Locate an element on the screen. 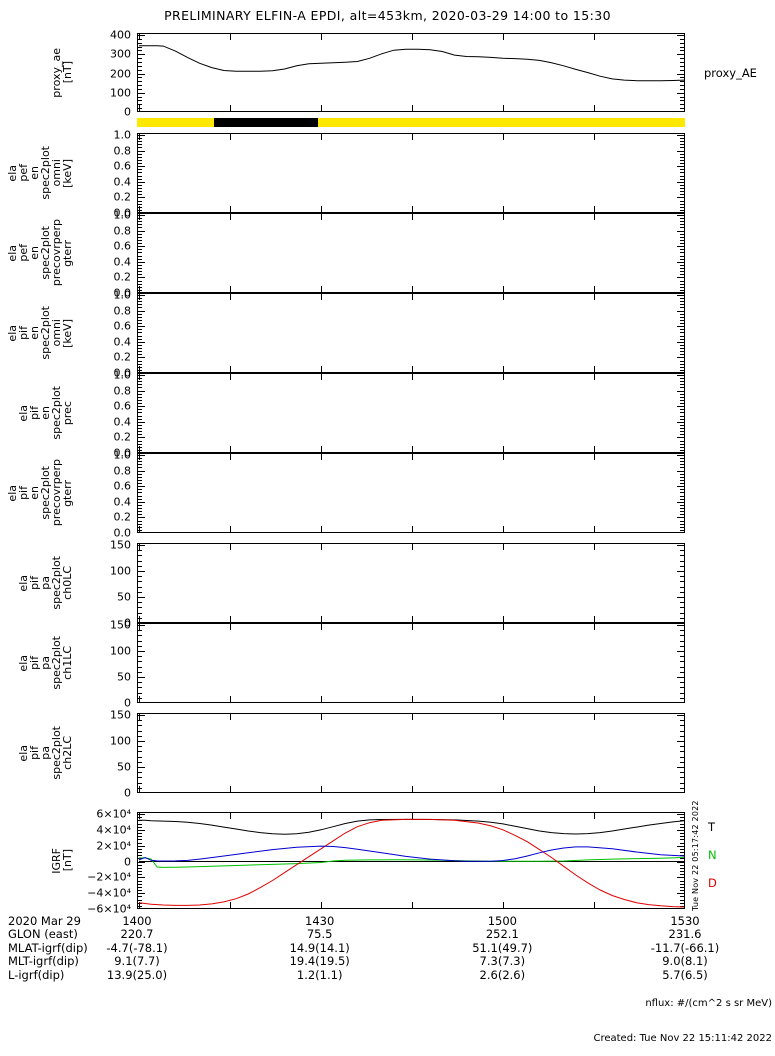 Image resolution: width=775 pixels, height=1056 pixels. plot-panel-ela-pif-pa-ch1lc is located at coordinates (411, 663).